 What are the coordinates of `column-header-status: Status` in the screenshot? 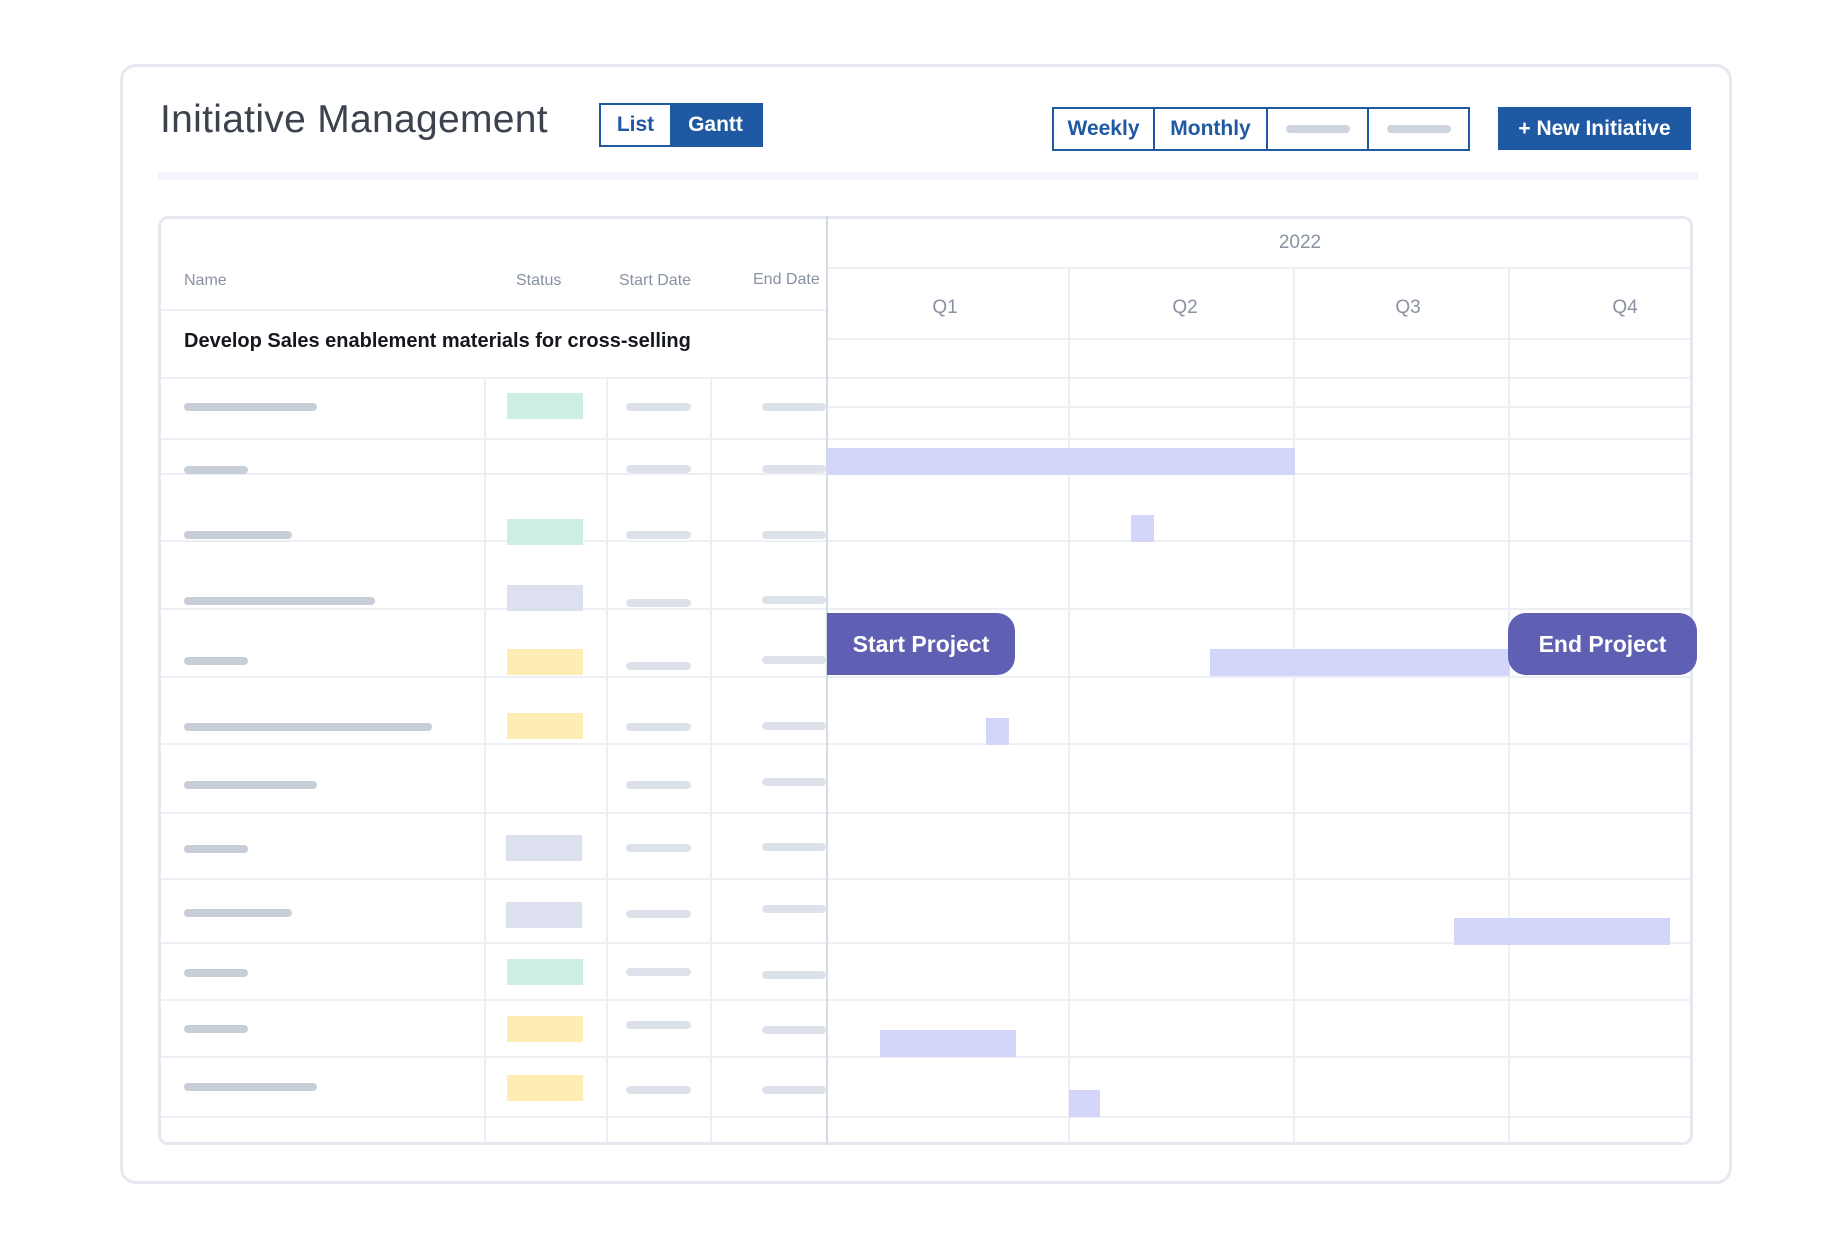 It's located at (539, 280).